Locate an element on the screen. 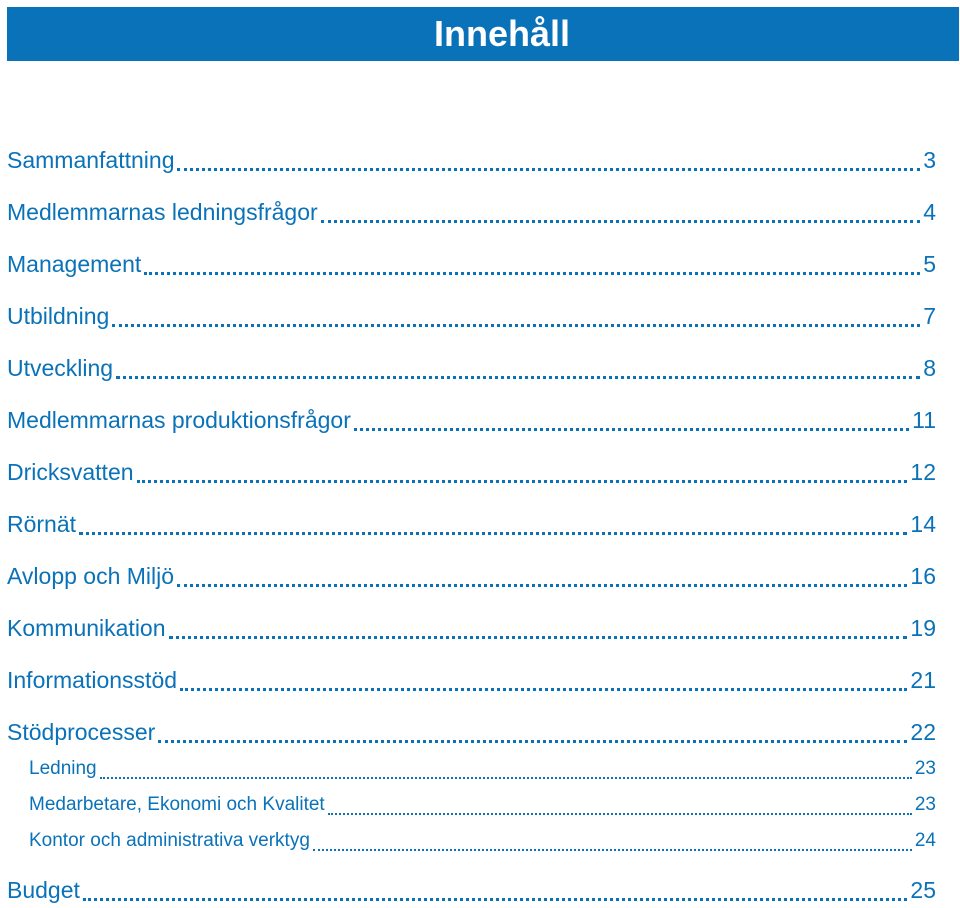 The height and width of the screenshot is (908, 960). toc-entry-label: Avlopp och Miljö is located at coordinates (91, 576).